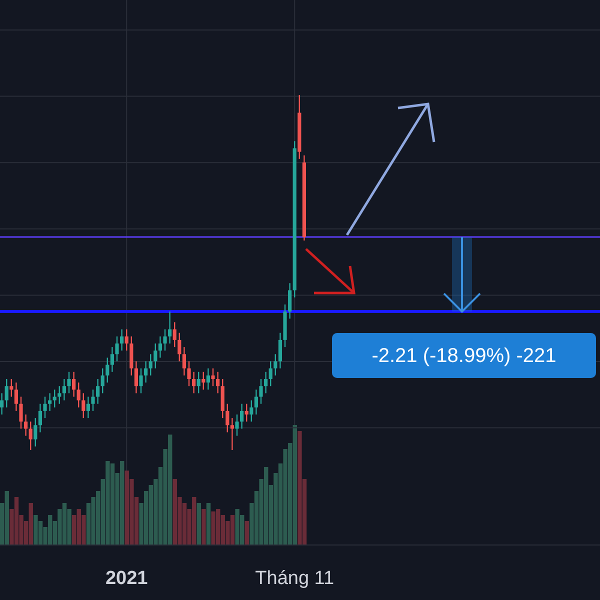 This screenshot has height=600, width=600. What do you see at coordinates (126, 578) in the screenshot?
I see `x-tick-label: 2021` at bounding box center [126, 578].